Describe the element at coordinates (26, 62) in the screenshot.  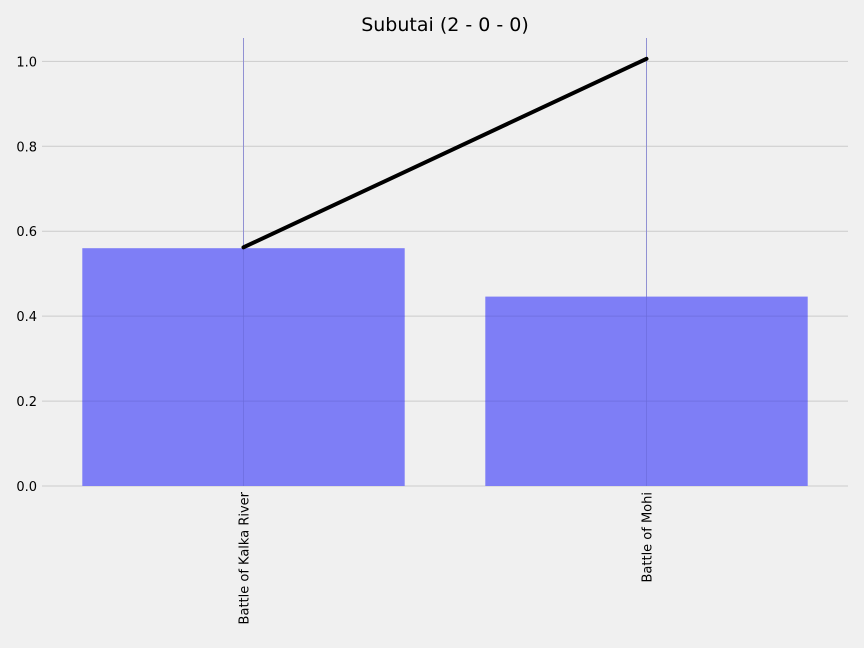
I see `y-tick-label: 1.0` at that location.